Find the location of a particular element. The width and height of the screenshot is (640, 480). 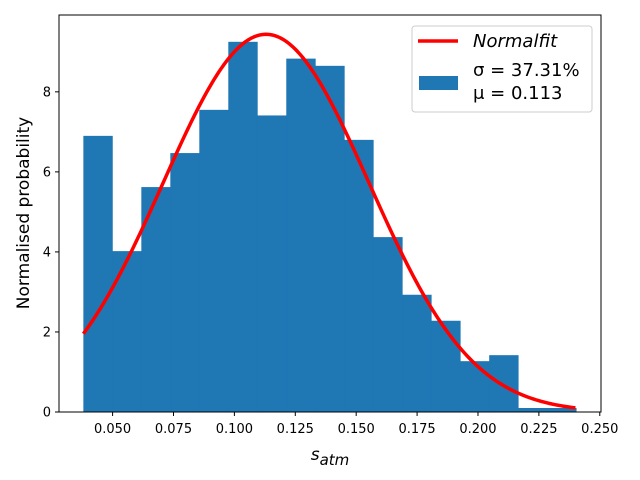

y-tick-label: 8 is located at coordinates (47, 92).